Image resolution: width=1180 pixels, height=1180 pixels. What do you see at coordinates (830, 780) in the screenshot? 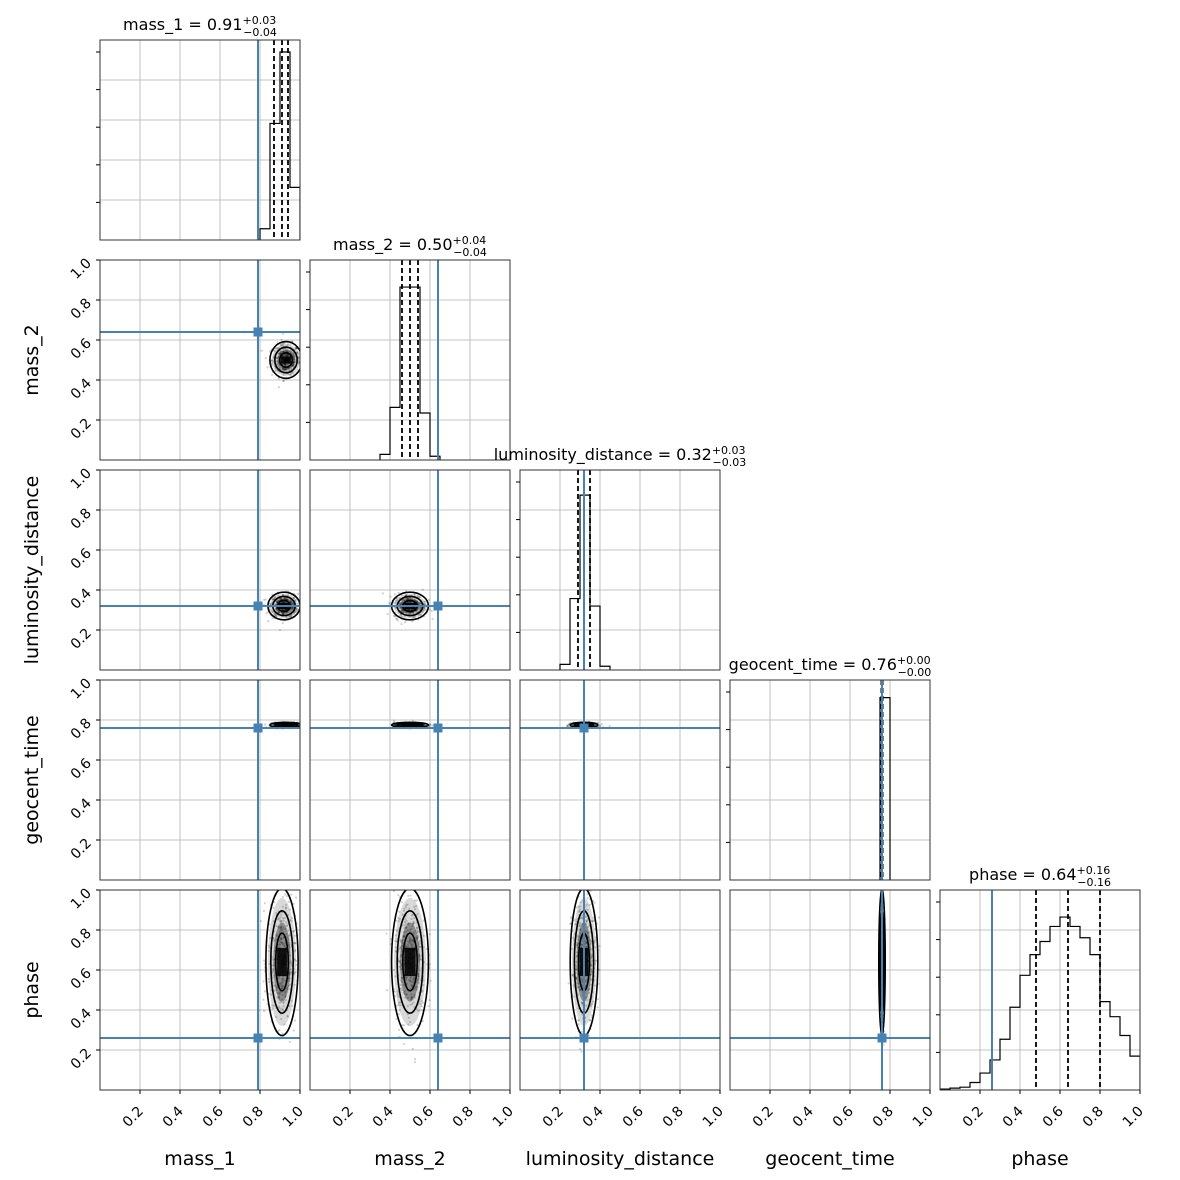
I see `hist-geocent_time-frame` at bounding box center [830, 780].